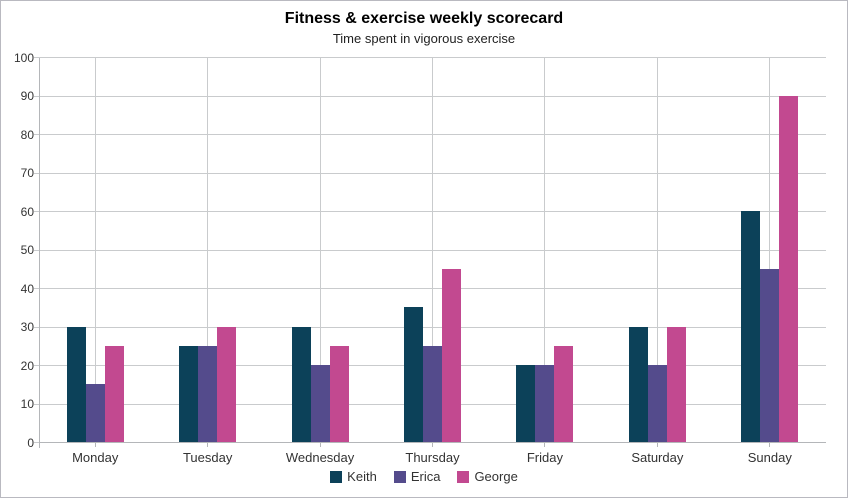 This screenshot has width=848, height=498. Describe the element at coordinates (95, 250) in the screenshot. I see `v-gridline-monday` at that location.